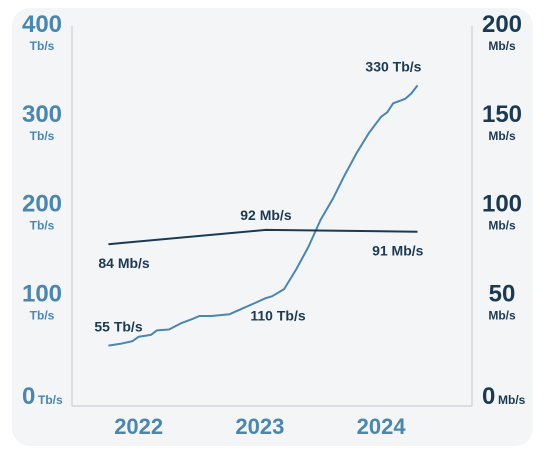  What do you see at coordinates (42, 114) in the screenshot?
I see `left-tick-num-3: 300` at bounding box center [42, 114].